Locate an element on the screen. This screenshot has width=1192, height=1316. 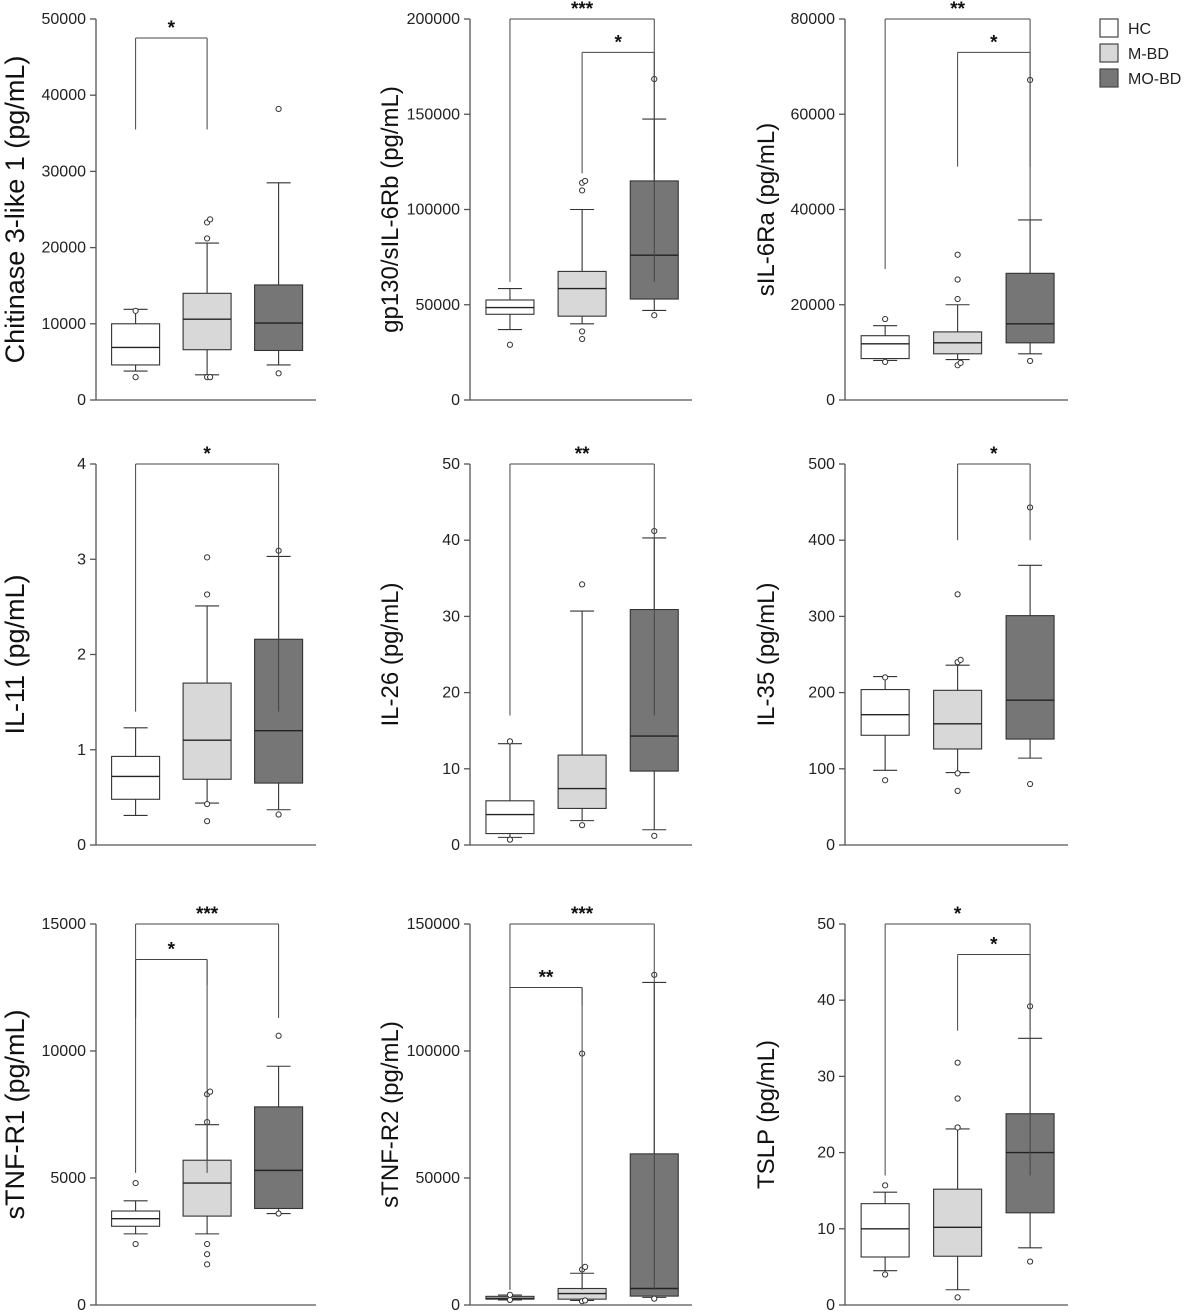
y-tick-label: 10000 is located at coordinates (64, 1051).